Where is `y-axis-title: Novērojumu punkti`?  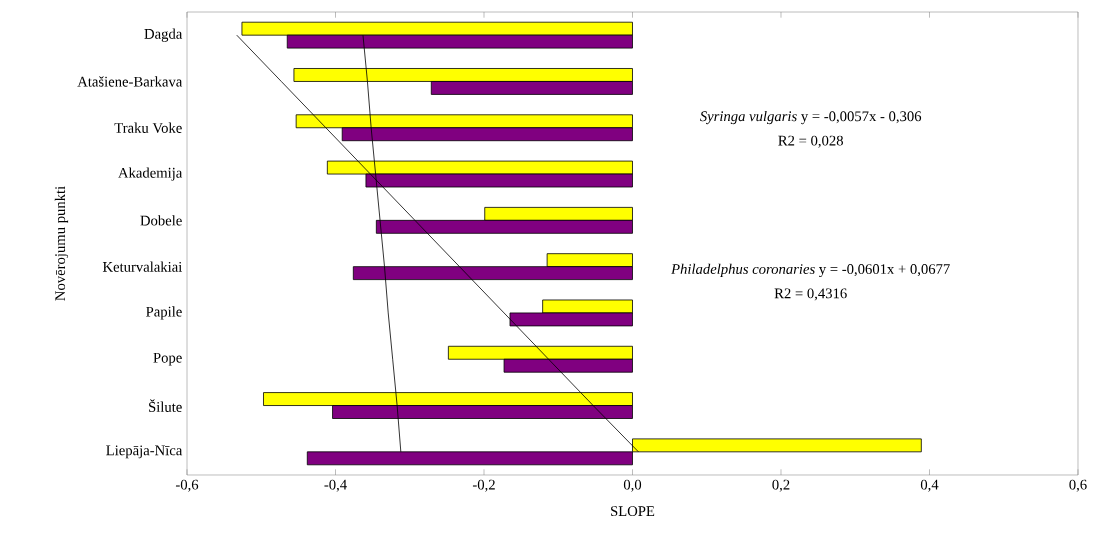
y-axis-title: Novērojumu punkti is located at coordinates (61, 243).